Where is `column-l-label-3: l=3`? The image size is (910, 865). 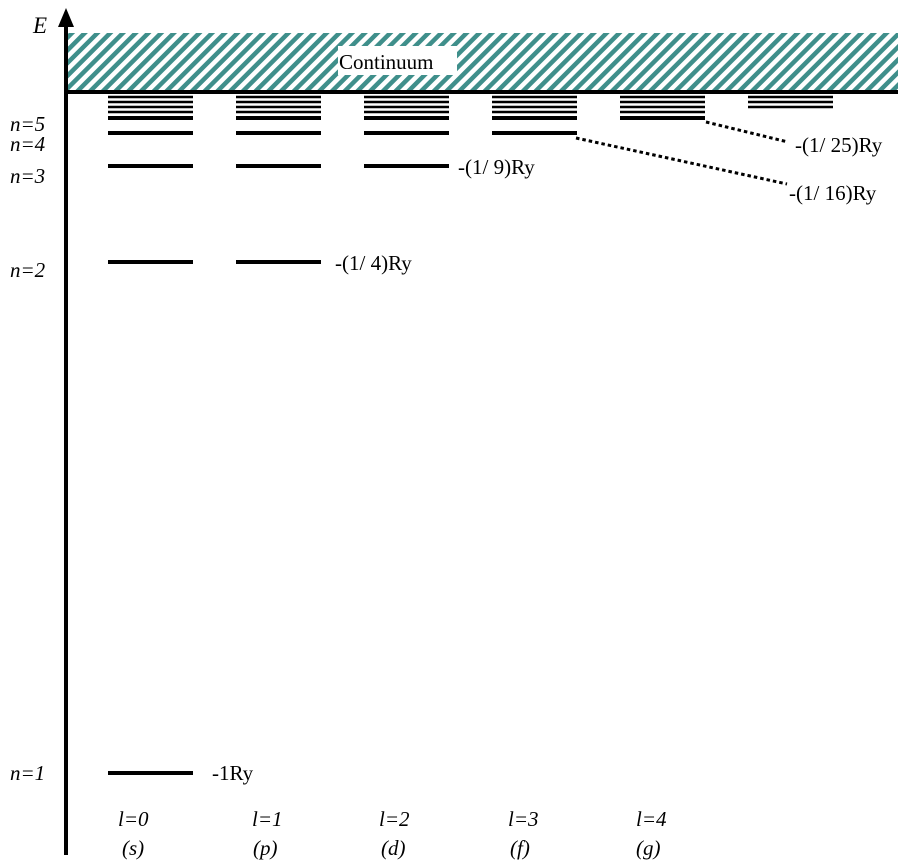
column-l-label-3: l=3 is located at coordinates (523, 819).